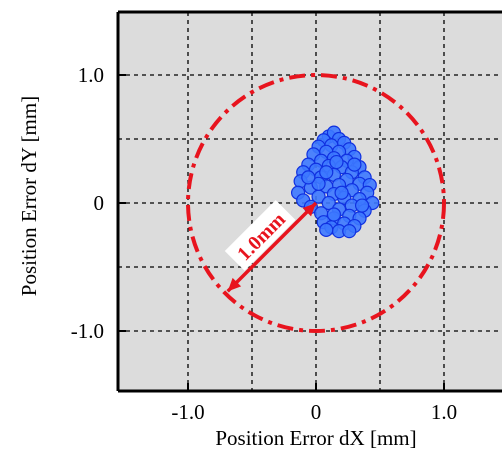 Image resolution: width=502 pixels, height=449 pixels. What do you see at coordinates (316, 412) in the screenshot?
I see `x-tick-label: 0` at bounding box center [316, 412].